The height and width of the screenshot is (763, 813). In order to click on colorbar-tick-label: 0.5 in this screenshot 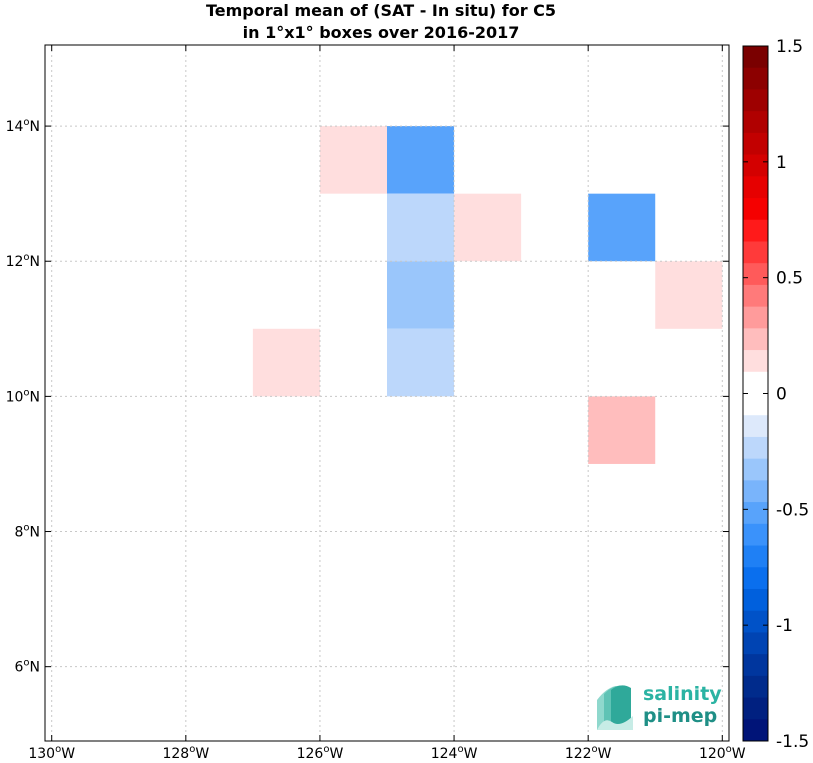, I will do `click(789, 279)`.